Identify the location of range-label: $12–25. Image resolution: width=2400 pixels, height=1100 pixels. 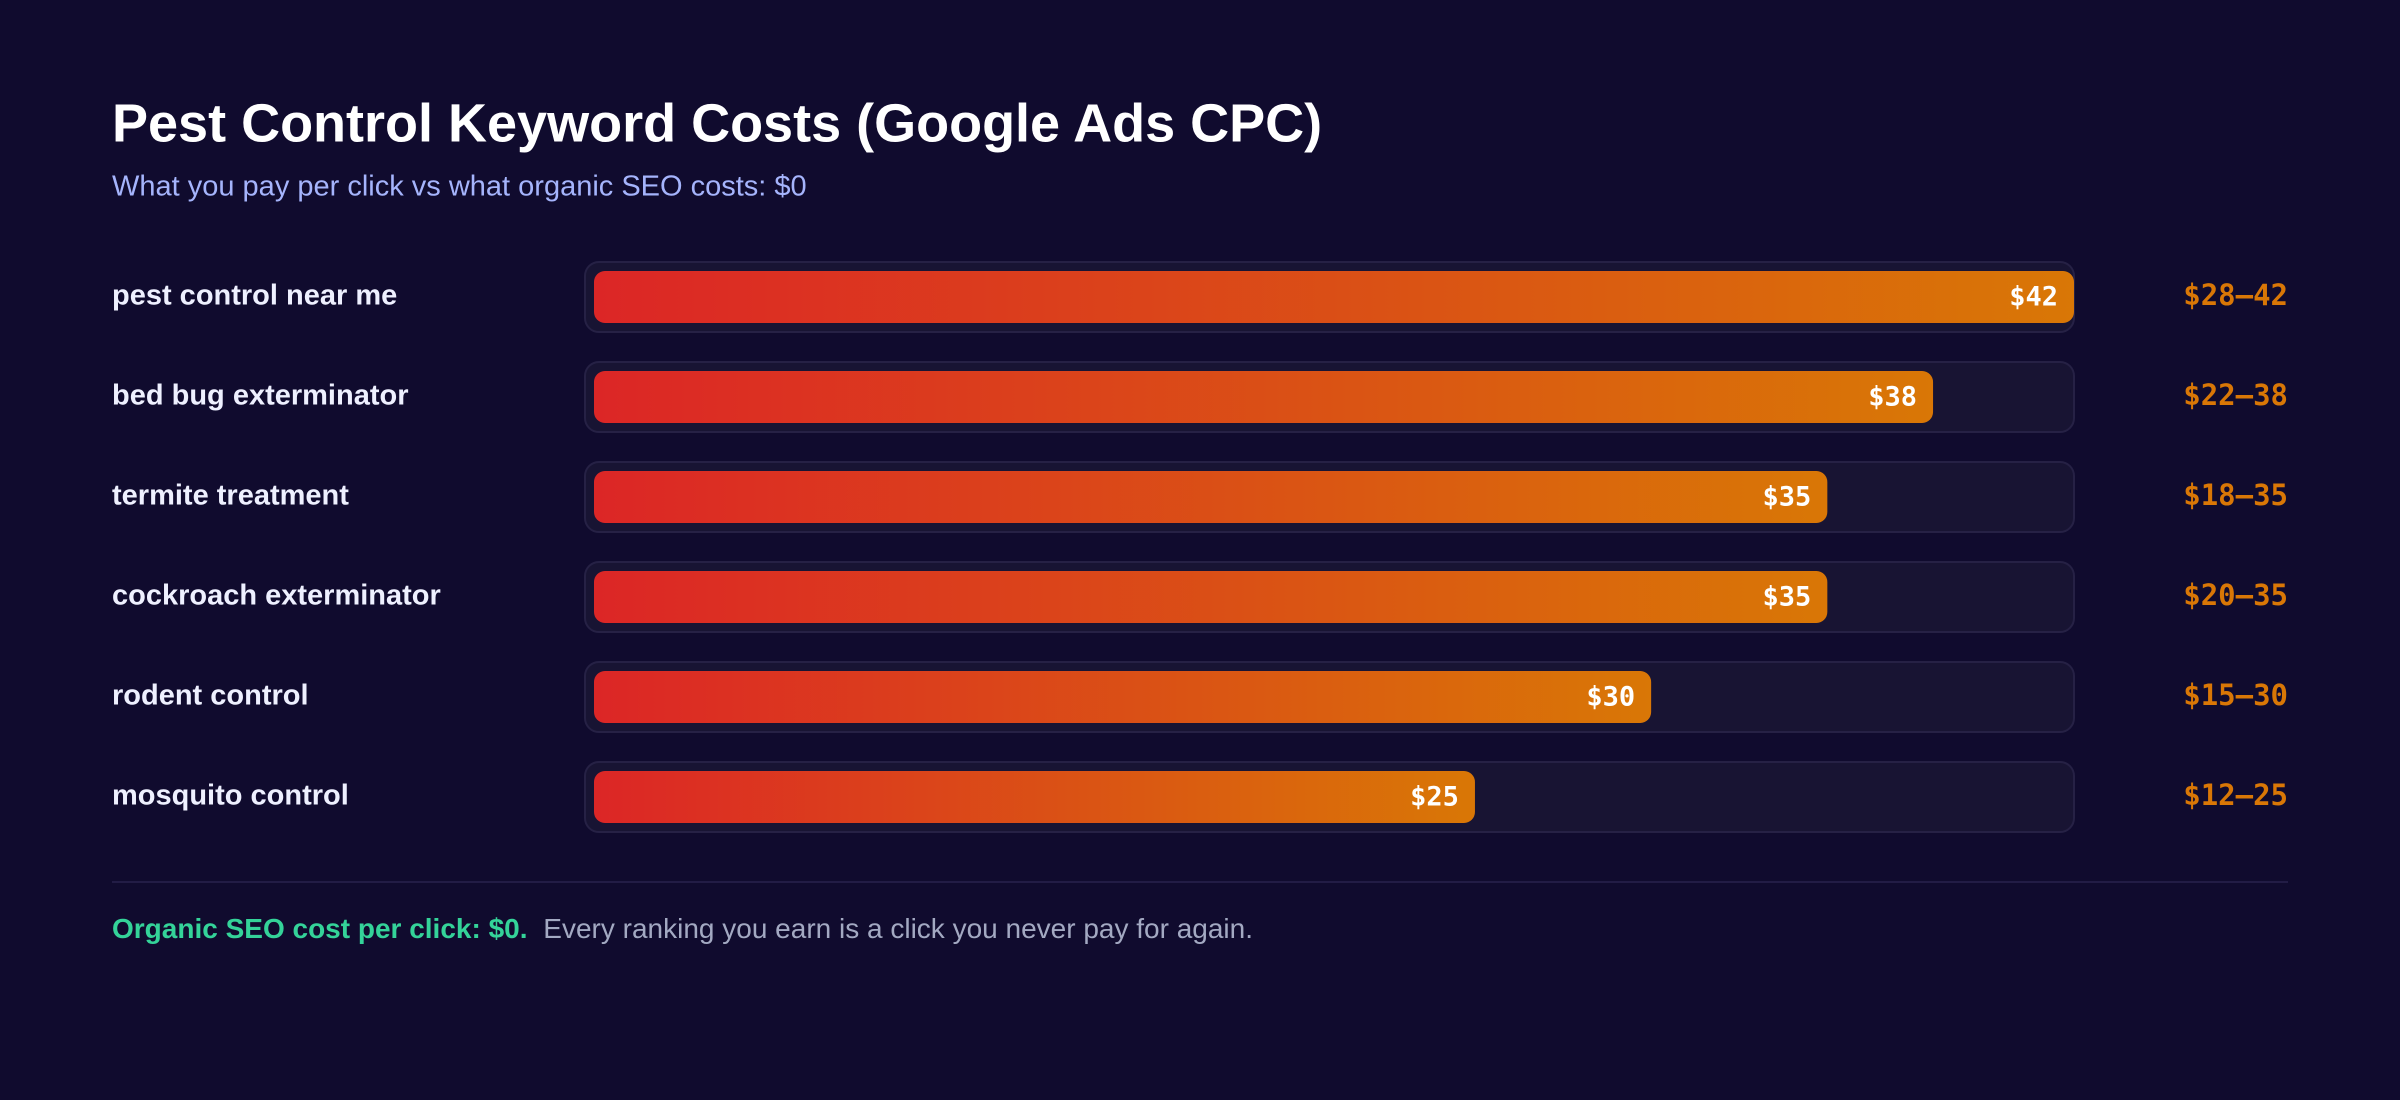
(2235, 795).